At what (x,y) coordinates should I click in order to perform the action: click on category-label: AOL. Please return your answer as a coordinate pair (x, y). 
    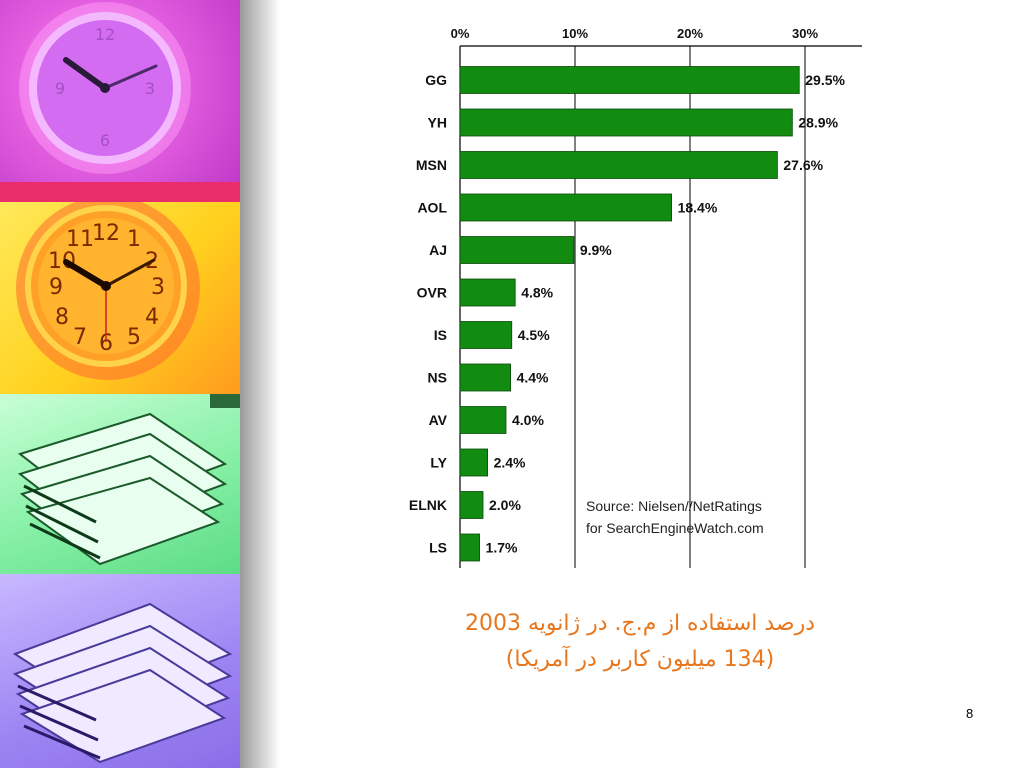
    Looking at the image, I should click on (432, 208).